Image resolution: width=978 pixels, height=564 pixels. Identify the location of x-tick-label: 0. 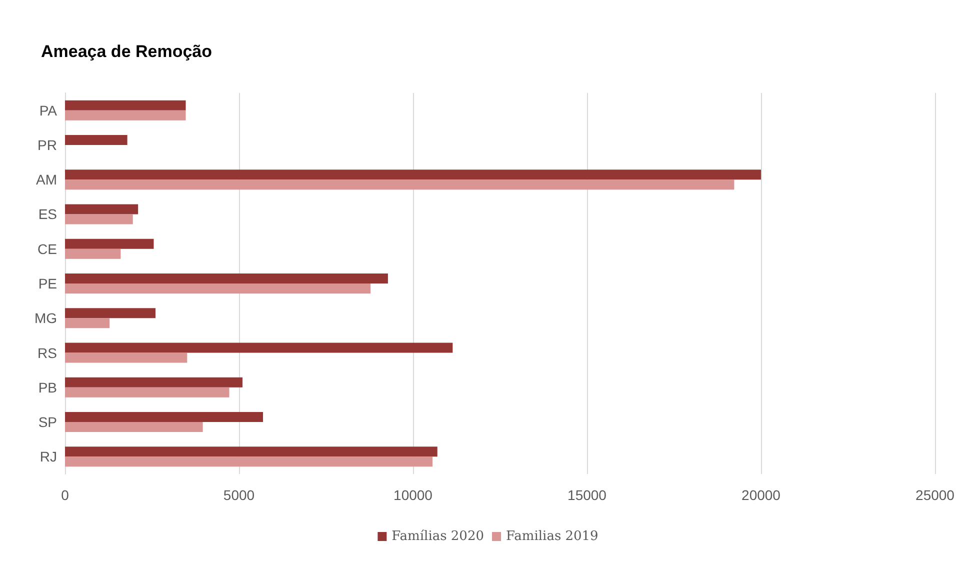
(65, 495).